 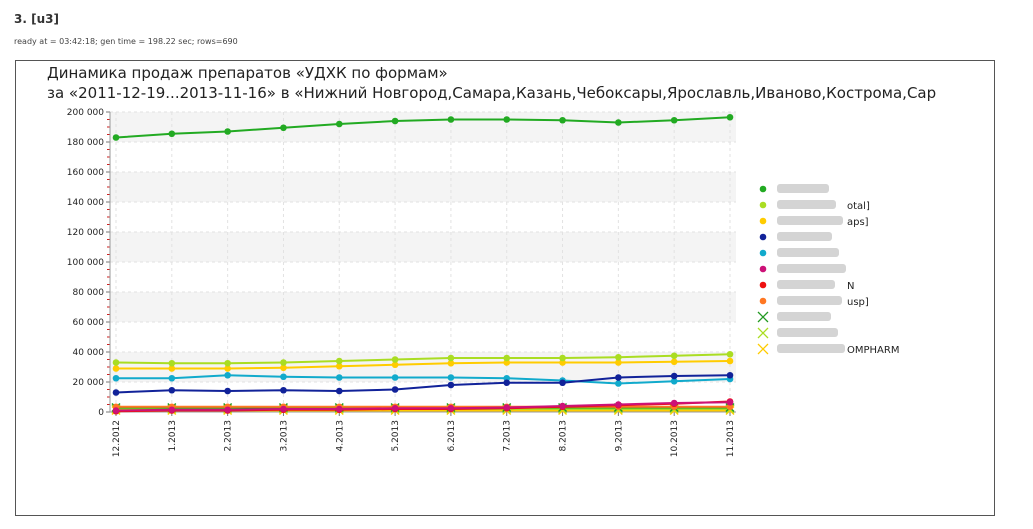 What do you see at coordinates (564, 436) in the screenshot?
I see `x-tick-label: 8.2013` at bounding box center [564, 436].